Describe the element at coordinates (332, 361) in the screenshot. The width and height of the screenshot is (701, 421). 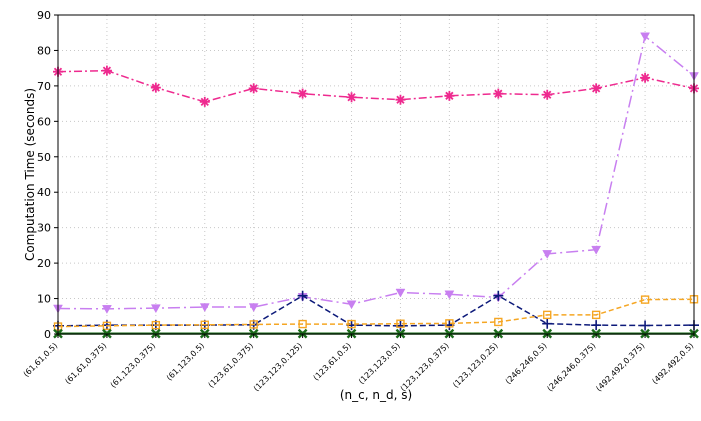
I see `x-tick-label-6: (123,61,0.5)` at that location.